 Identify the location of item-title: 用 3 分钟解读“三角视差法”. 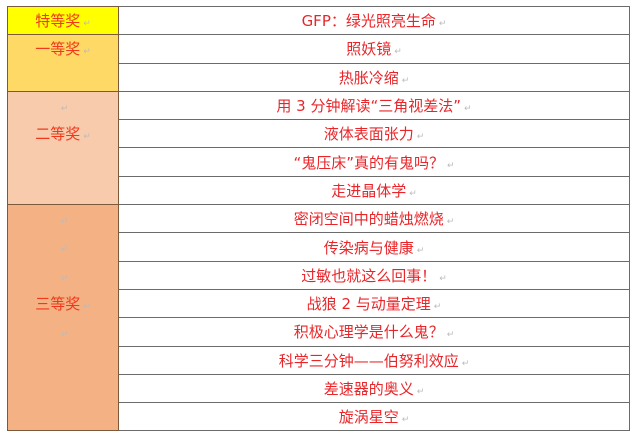
(369, 106).